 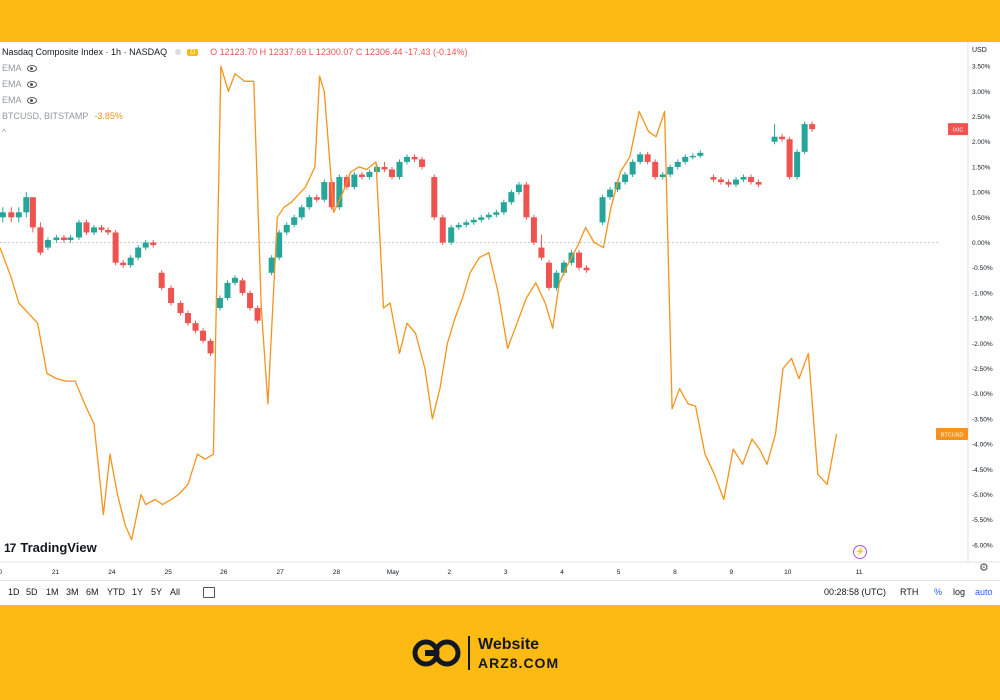 What do you see at coordinates (4, 132) in the screenshot?
I see `collapse-chevron-icon: ^` at bounding box center [4, 132].